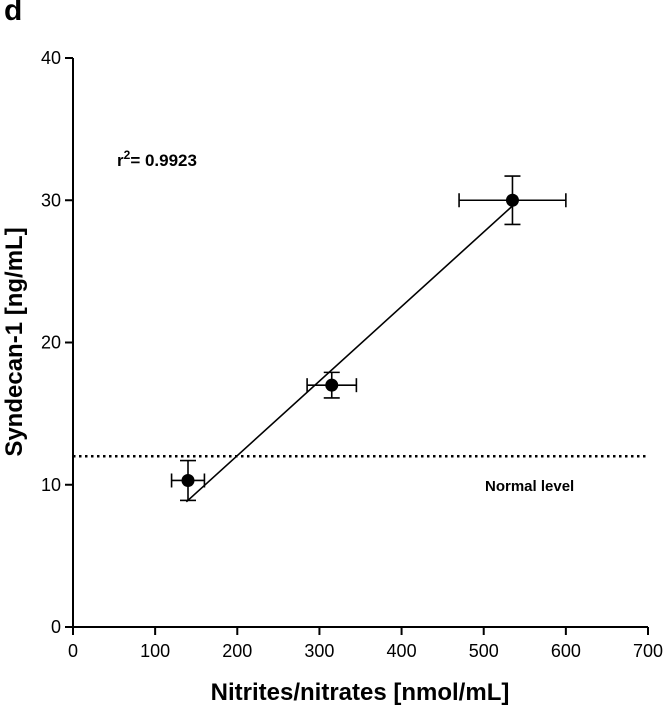 The image size is (666, 709). What do you see at coordinates (484, 651) in the screenshot?
I see `x-tick-label: 500` at bounding box center [484, 651].